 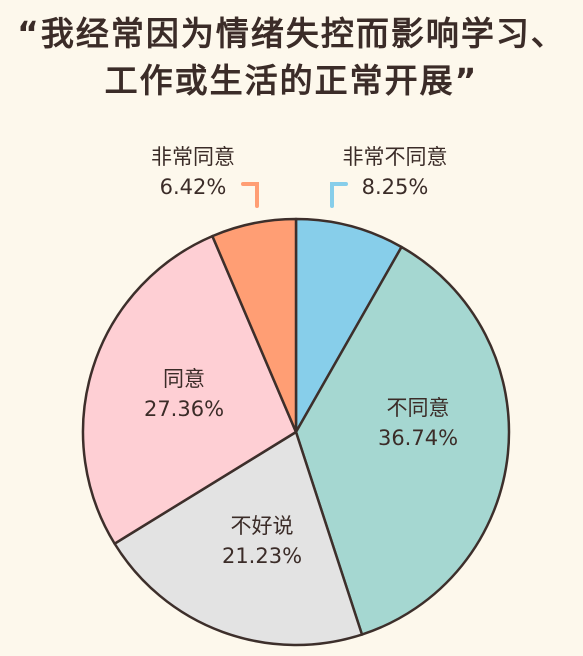 I want to click on chart-title-line-1: “我经常因为情绪失控而影响学习、, so click(x=291, y=33).